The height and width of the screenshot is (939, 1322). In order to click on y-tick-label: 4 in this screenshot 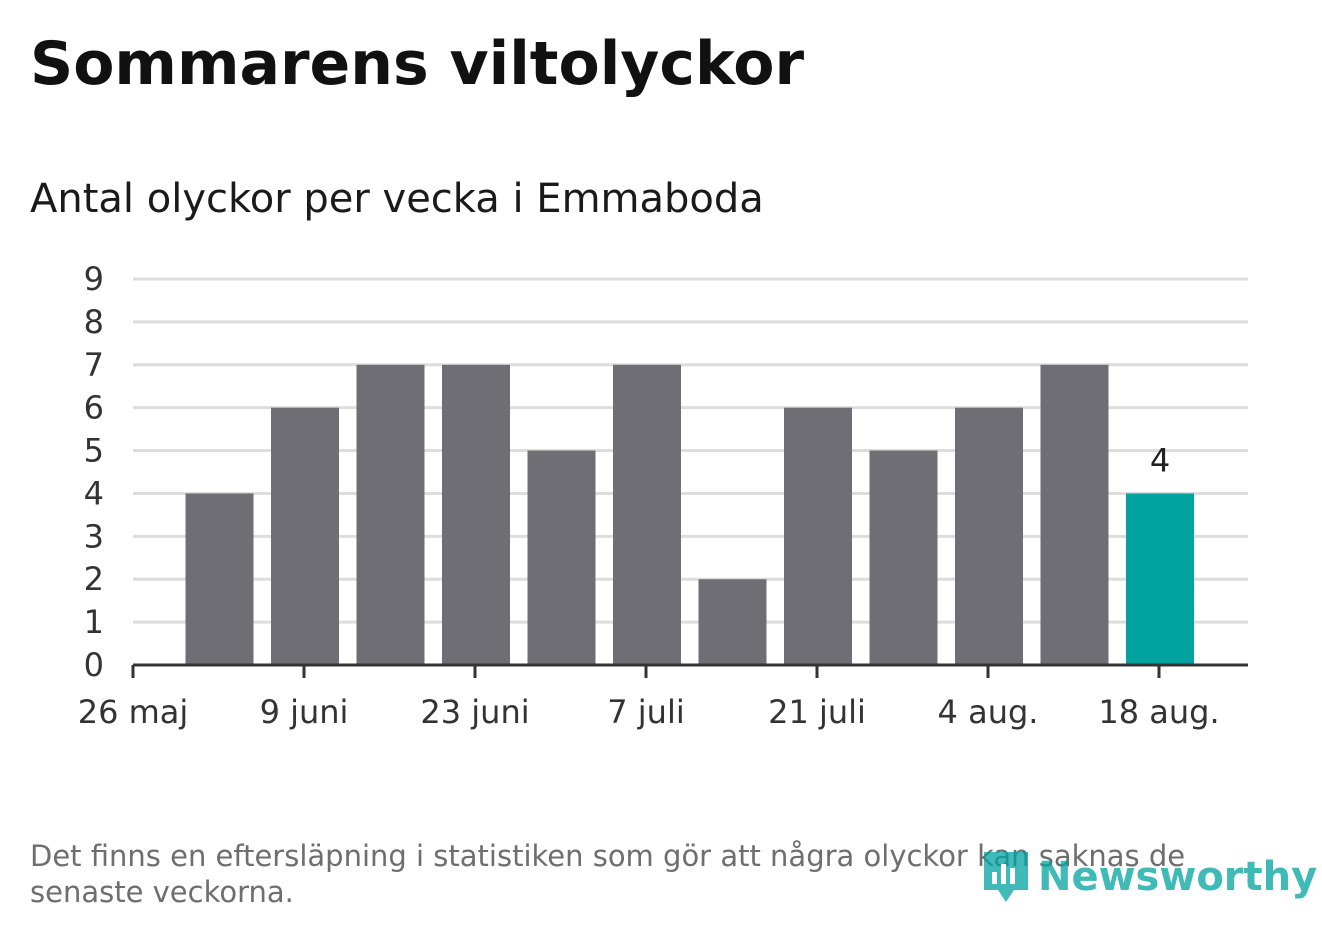, I will do `click(94, 493)`.